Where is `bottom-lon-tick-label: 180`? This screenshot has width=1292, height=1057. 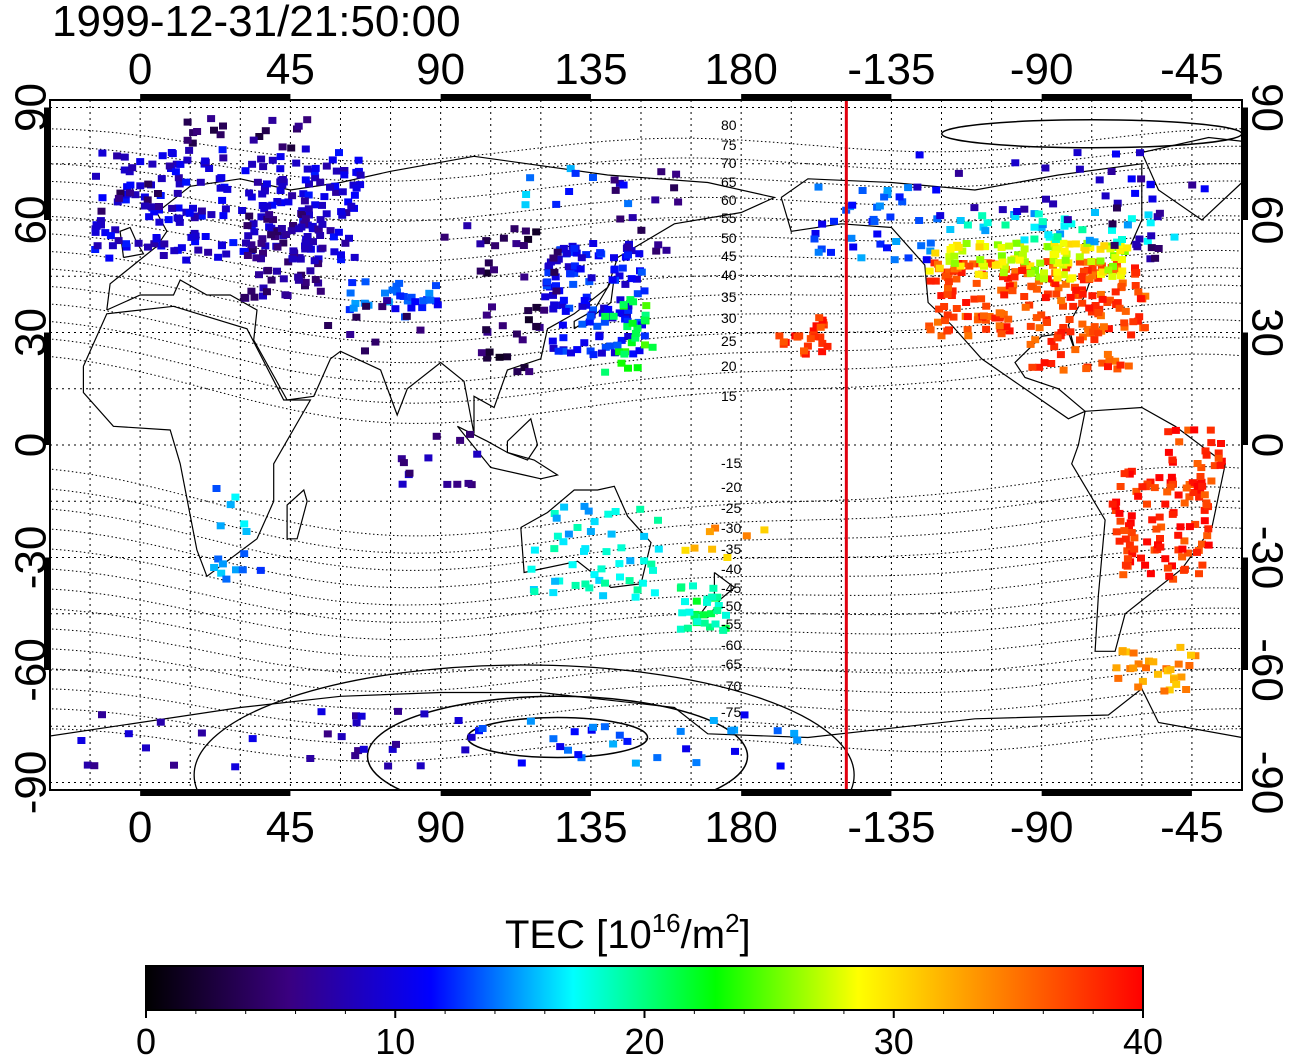
bottom-lon-tick-label: 180 is located at coordinates (740, 827).